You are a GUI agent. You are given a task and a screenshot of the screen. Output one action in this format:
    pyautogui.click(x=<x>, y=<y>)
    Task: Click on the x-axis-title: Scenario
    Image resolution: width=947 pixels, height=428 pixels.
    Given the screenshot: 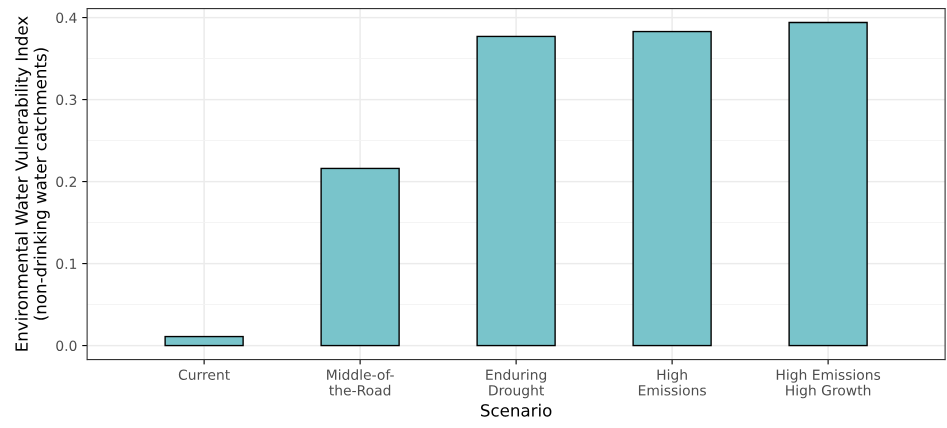 What is the action you would take?
    pyautogui.click(x=516, y=410)
    